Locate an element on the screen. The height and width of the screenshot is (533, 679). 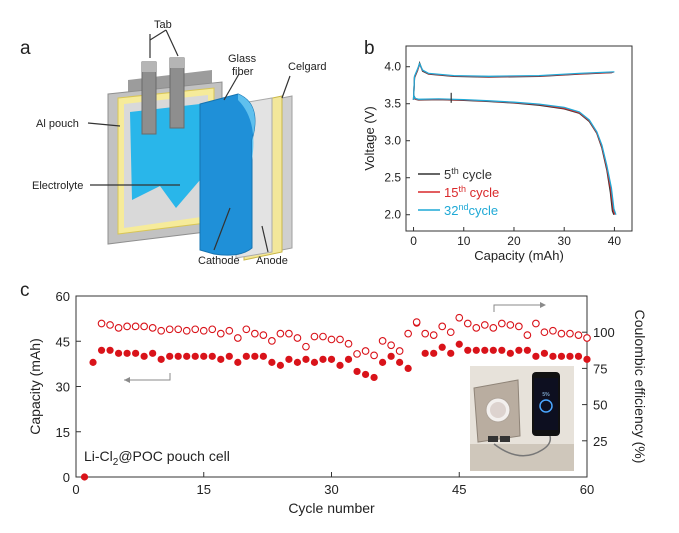
y-tick-label-b: 4.0 is located at coordinates (392, 67).